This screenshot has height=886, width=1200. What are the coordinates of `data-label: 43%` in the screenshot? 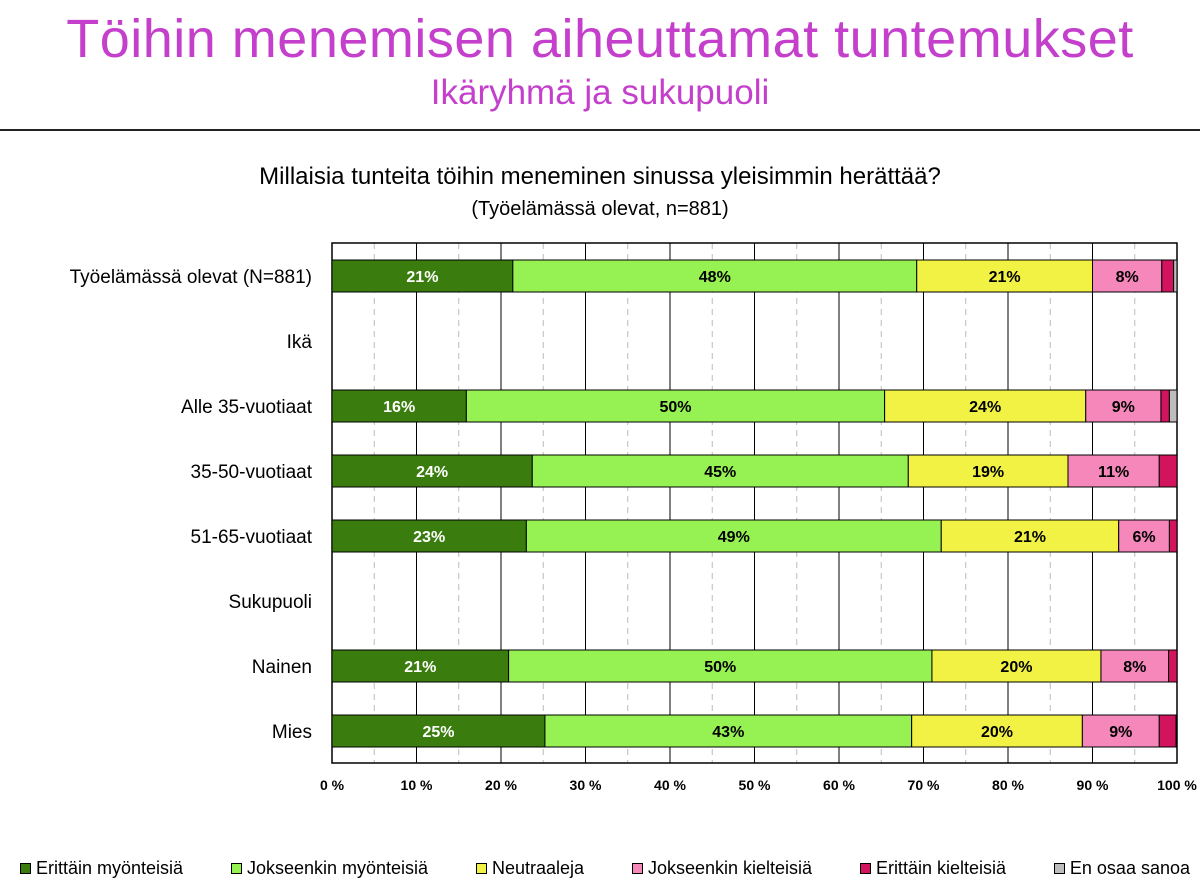 It's located at (728, 732).